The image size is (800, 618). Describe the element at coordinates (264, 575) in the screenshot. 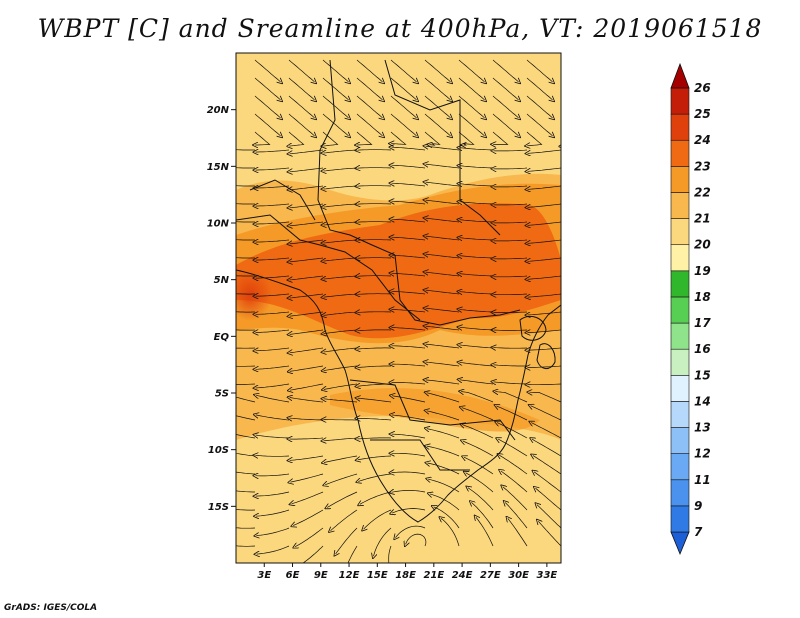

I see `lon-tick-label: 3E` at that location.